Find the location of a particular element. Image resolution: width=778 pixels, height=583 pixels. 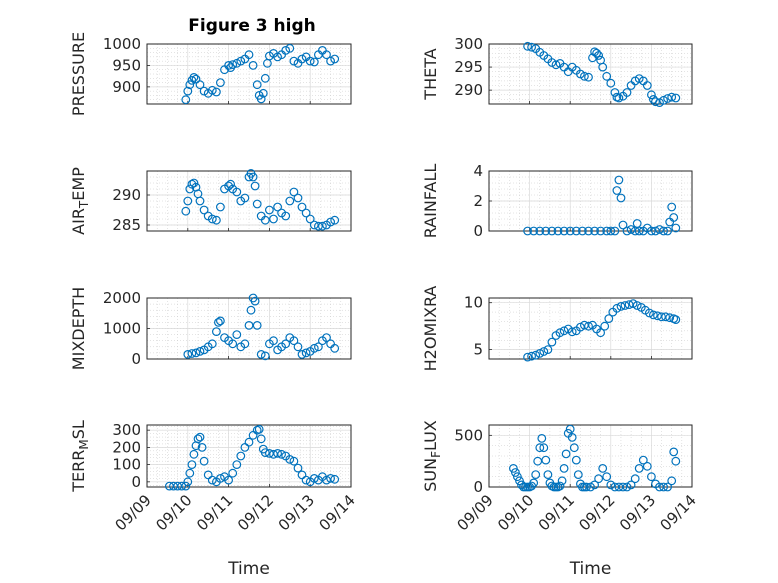

y-tick-label: 1000 is located at coordinates (122, 44).